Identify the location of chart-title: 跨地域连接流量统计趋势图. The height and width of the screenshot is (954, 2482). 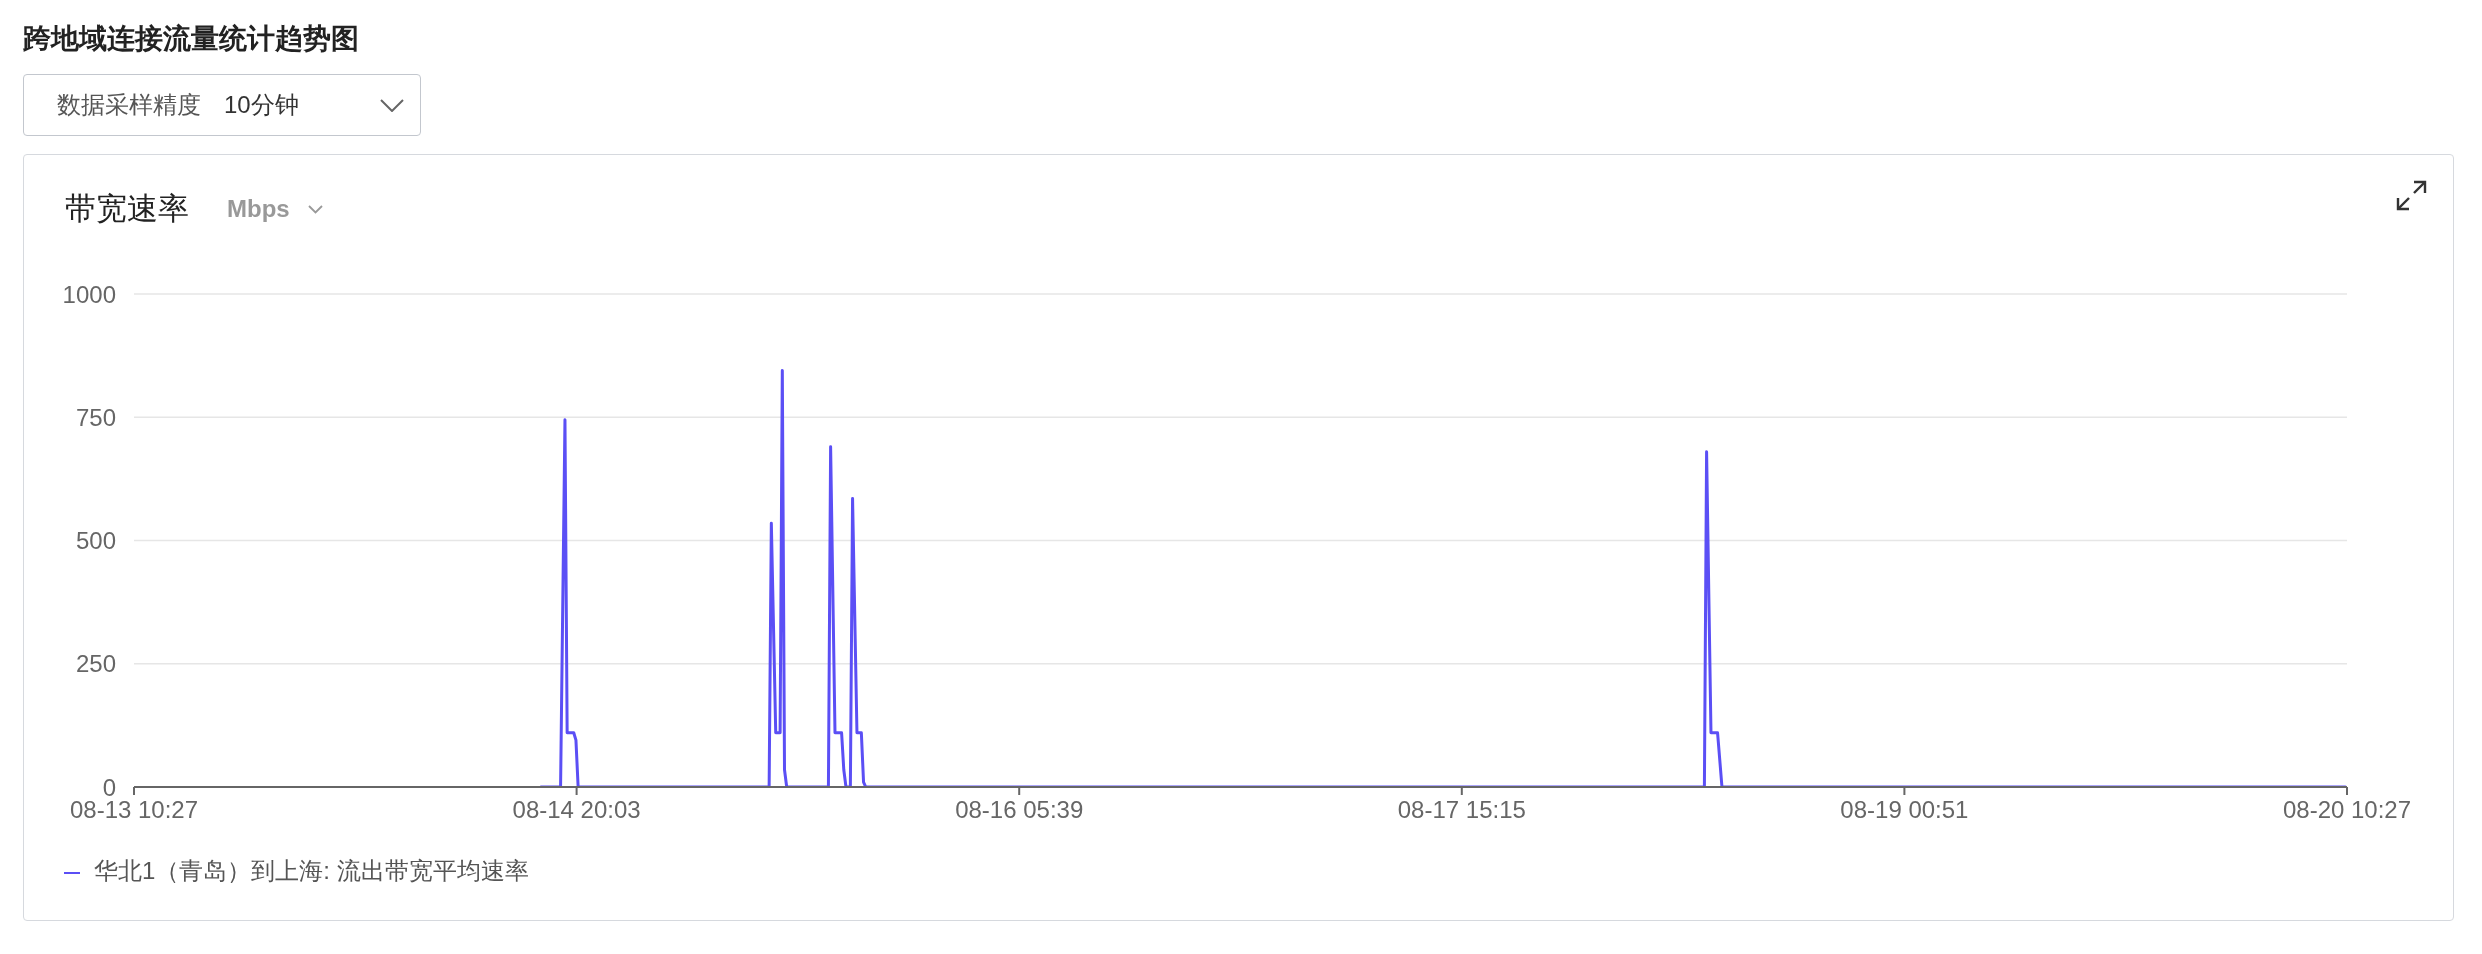
(191, 39).